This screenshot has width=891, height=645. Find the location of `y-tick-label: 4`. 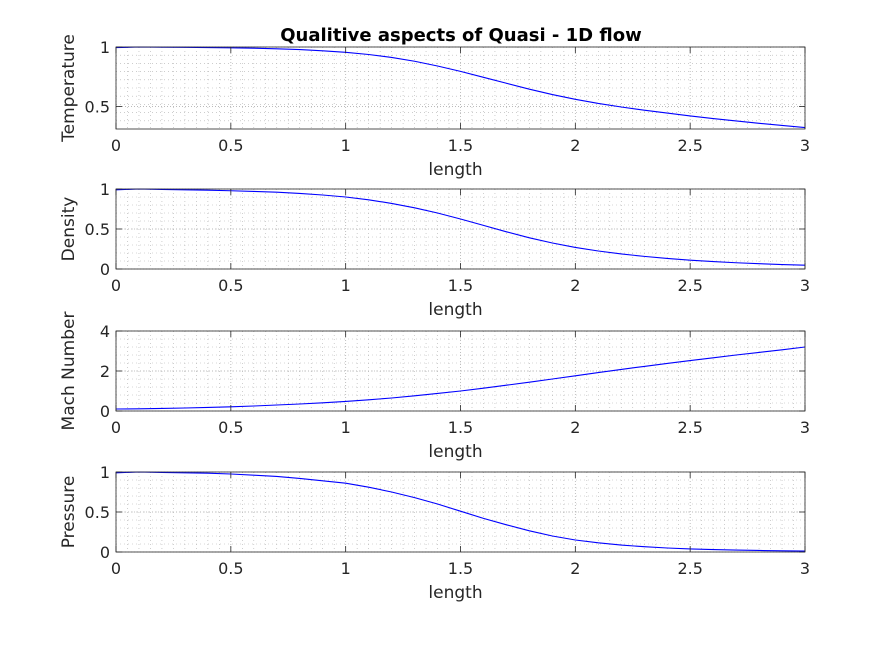

y-tick-label: 4 is located at coordinates (105, 331).